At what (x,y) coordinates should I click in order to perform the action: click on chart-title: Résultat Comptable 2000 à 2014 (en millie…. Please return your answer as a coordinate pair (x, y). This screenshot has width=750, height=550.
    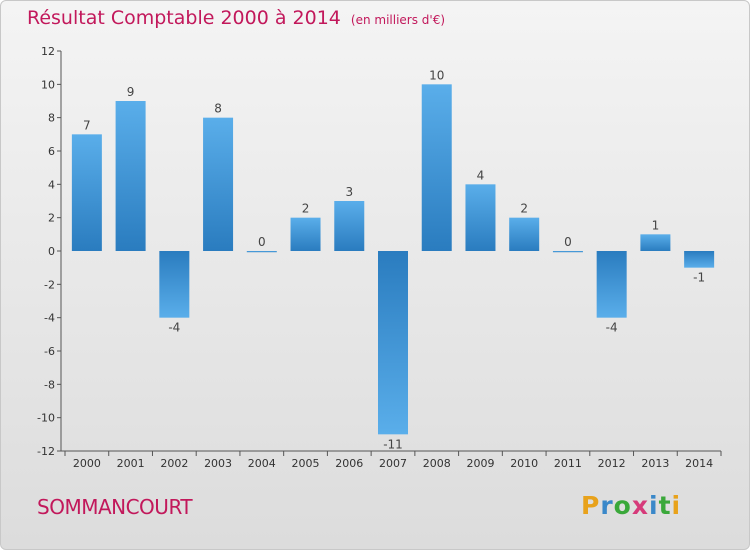
    Looking at the image, I should click on (236, 18).